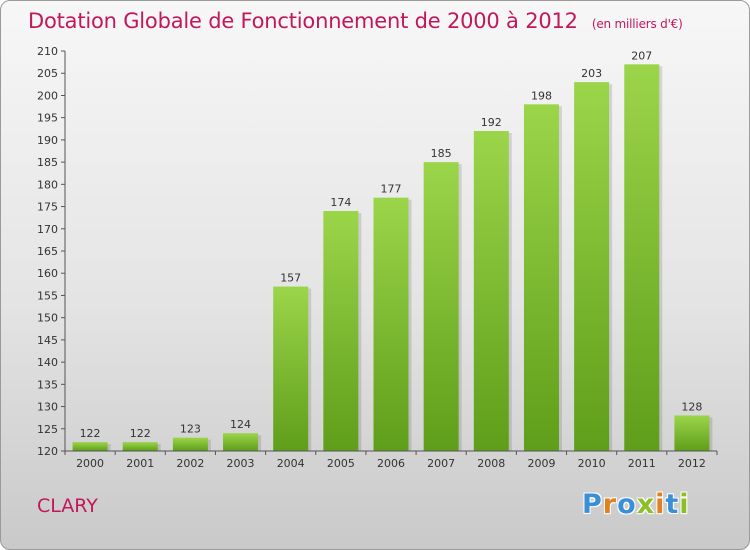 Image resolution: width=750 pixels, height=550 pixels. Describe the element at coordinates (341, 331) in the screenshot. I see `bar-2005` at that location.